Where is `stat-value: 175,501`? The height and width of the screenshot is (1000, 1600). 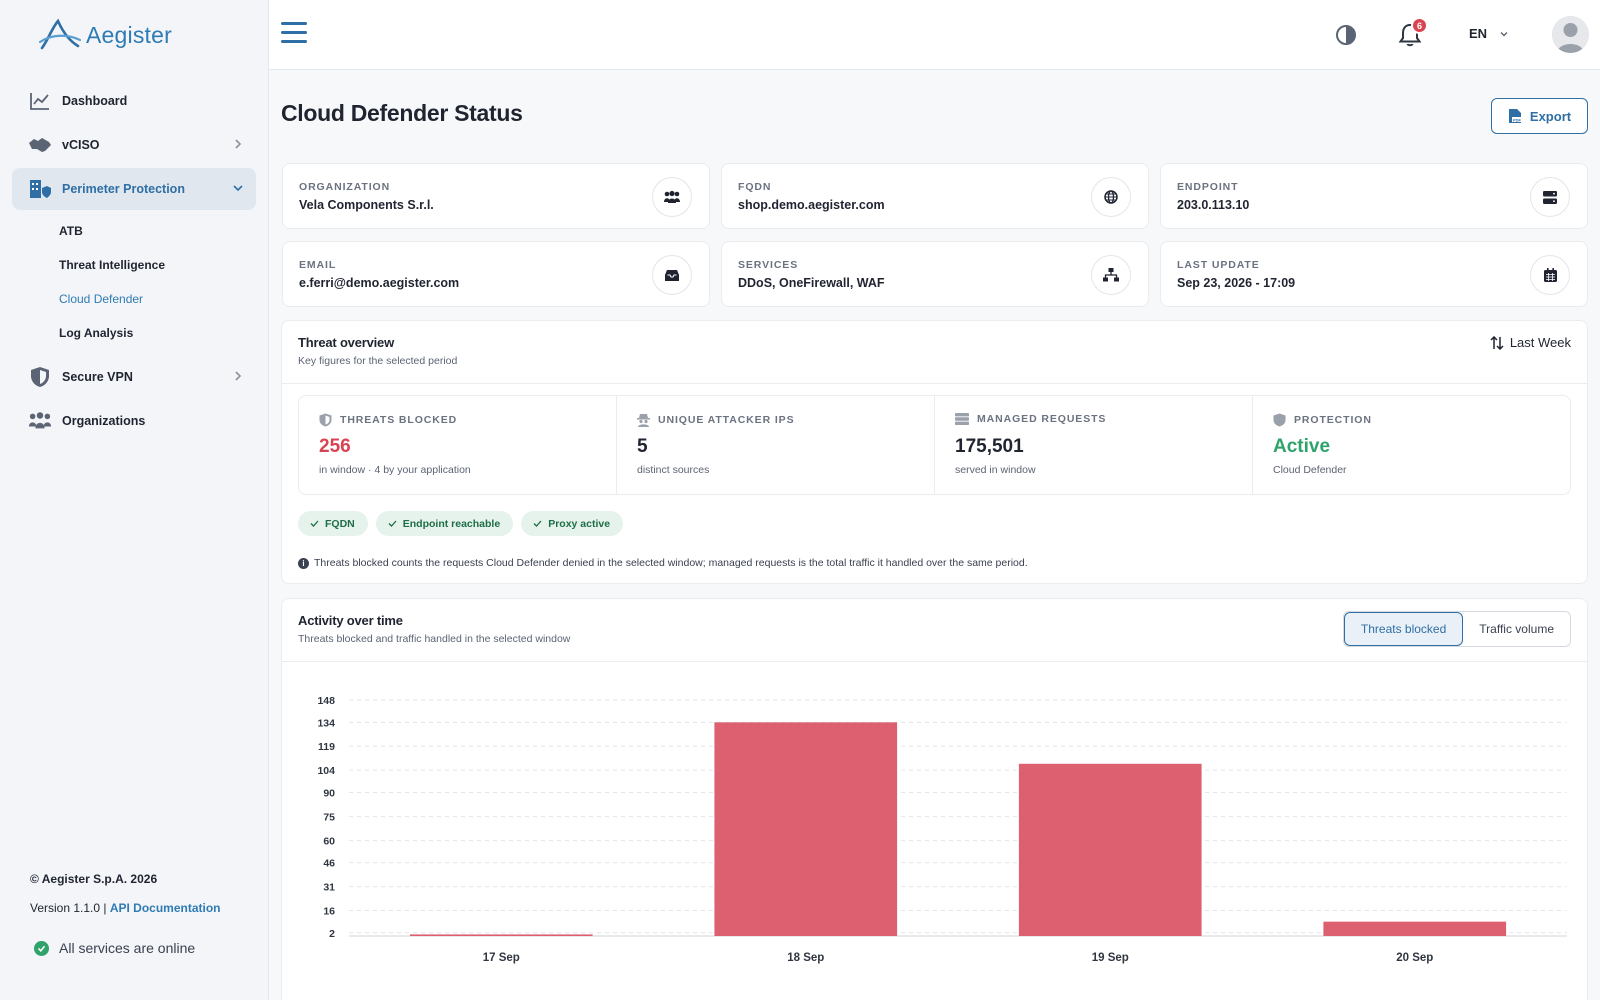
stat-value: 175,501 is located at coordinates (989, 446).